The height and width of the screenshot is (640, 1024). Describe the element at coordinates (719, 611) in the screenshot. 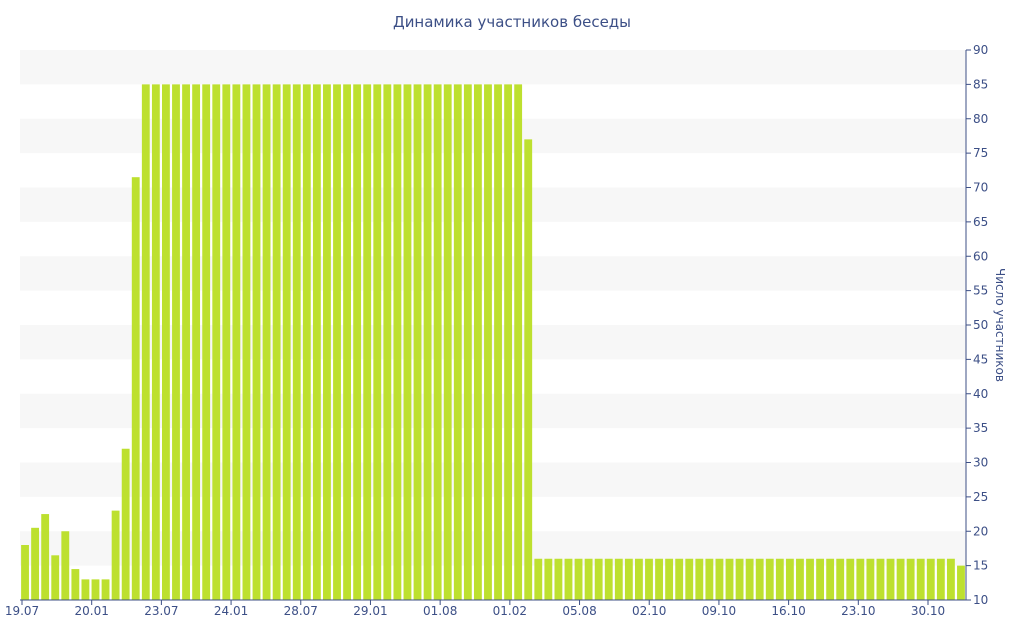

I see `x-tick-label: 09.10` at that location.